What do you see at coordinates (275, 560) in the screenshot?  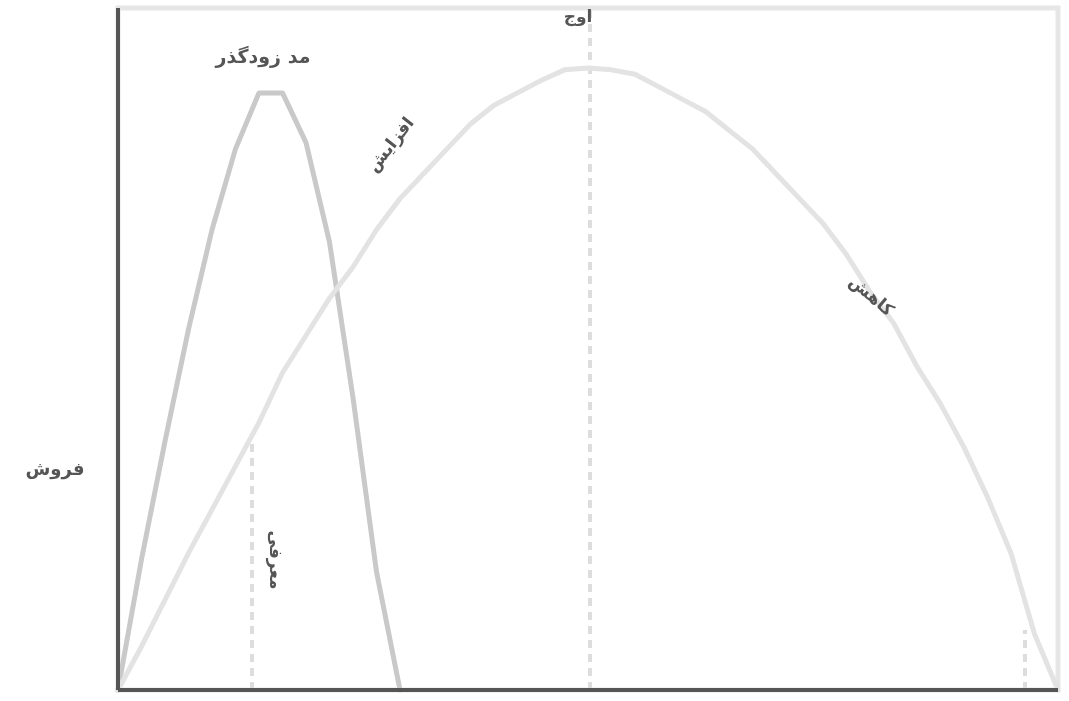 I see `annotation: معرفی` at bounding box center [275, 560].